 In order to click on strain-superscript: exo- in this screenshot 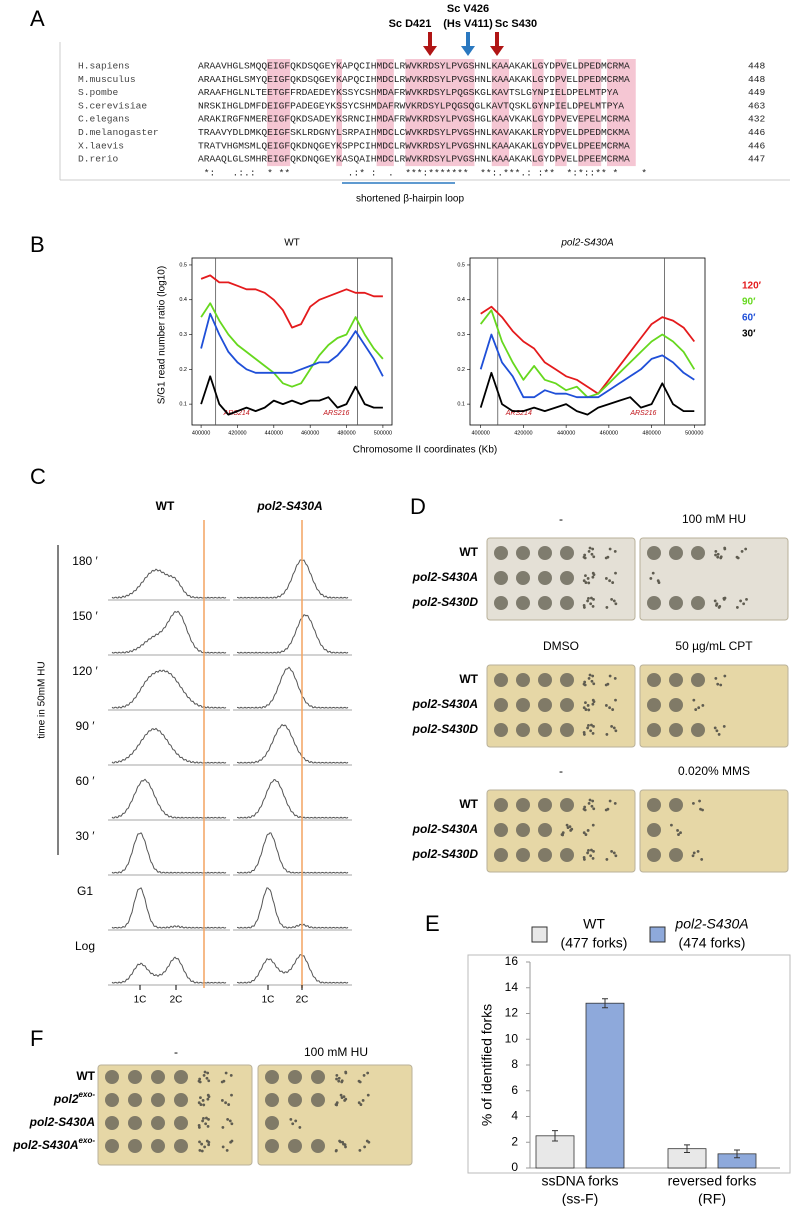, I will do `click(87, 1094)`.